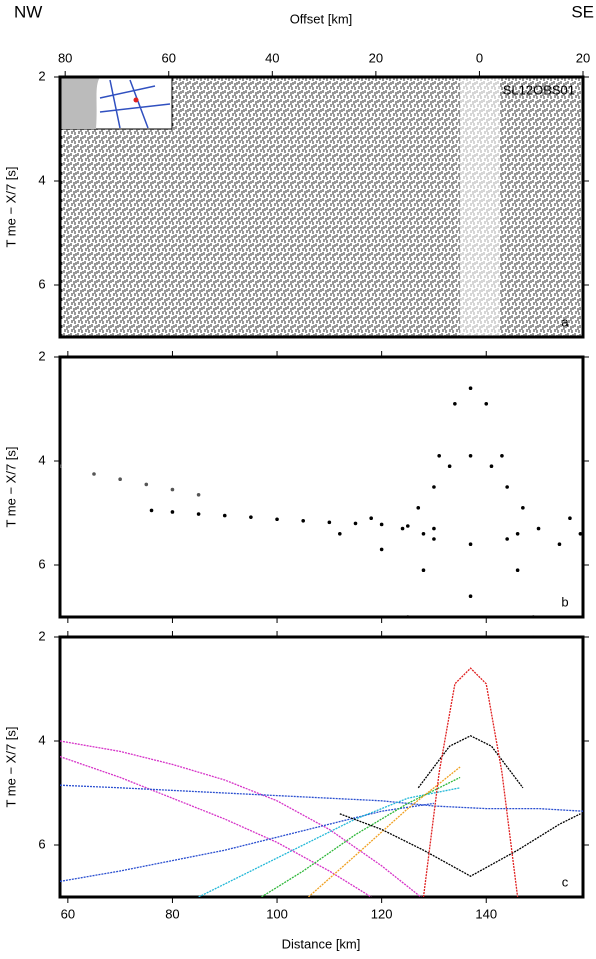 This screenshot has height=959, width=596. Describe the element at coordinates (28, 11) in the screenshot. I see `nw-label: NW` at that location.